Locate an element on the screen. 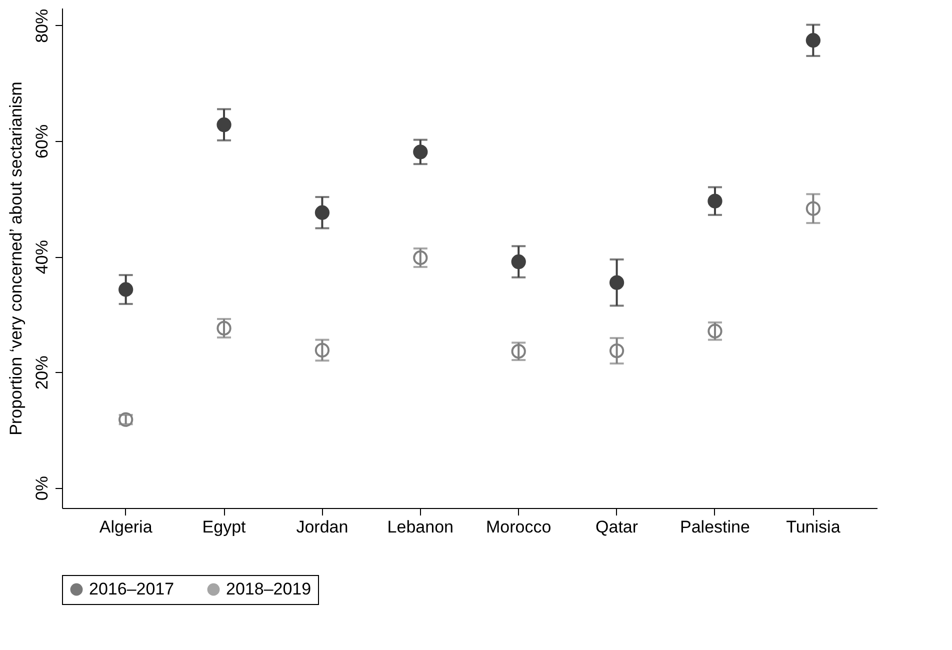  legend-label: 2016–2017 is located at coordinates (131, 589).